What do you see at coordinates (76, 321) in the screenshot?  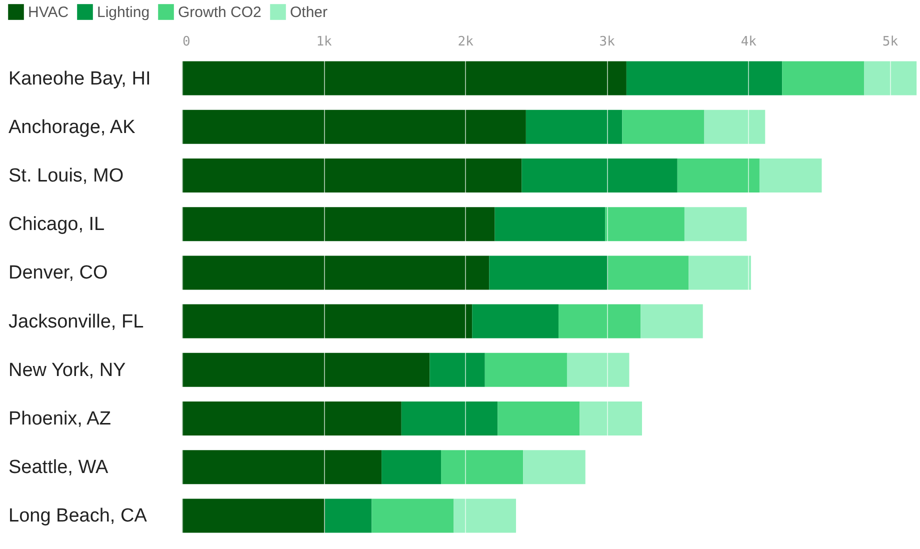 I see `y-tick-label: Jacksonville, FL` at bounding box center [76, 321].